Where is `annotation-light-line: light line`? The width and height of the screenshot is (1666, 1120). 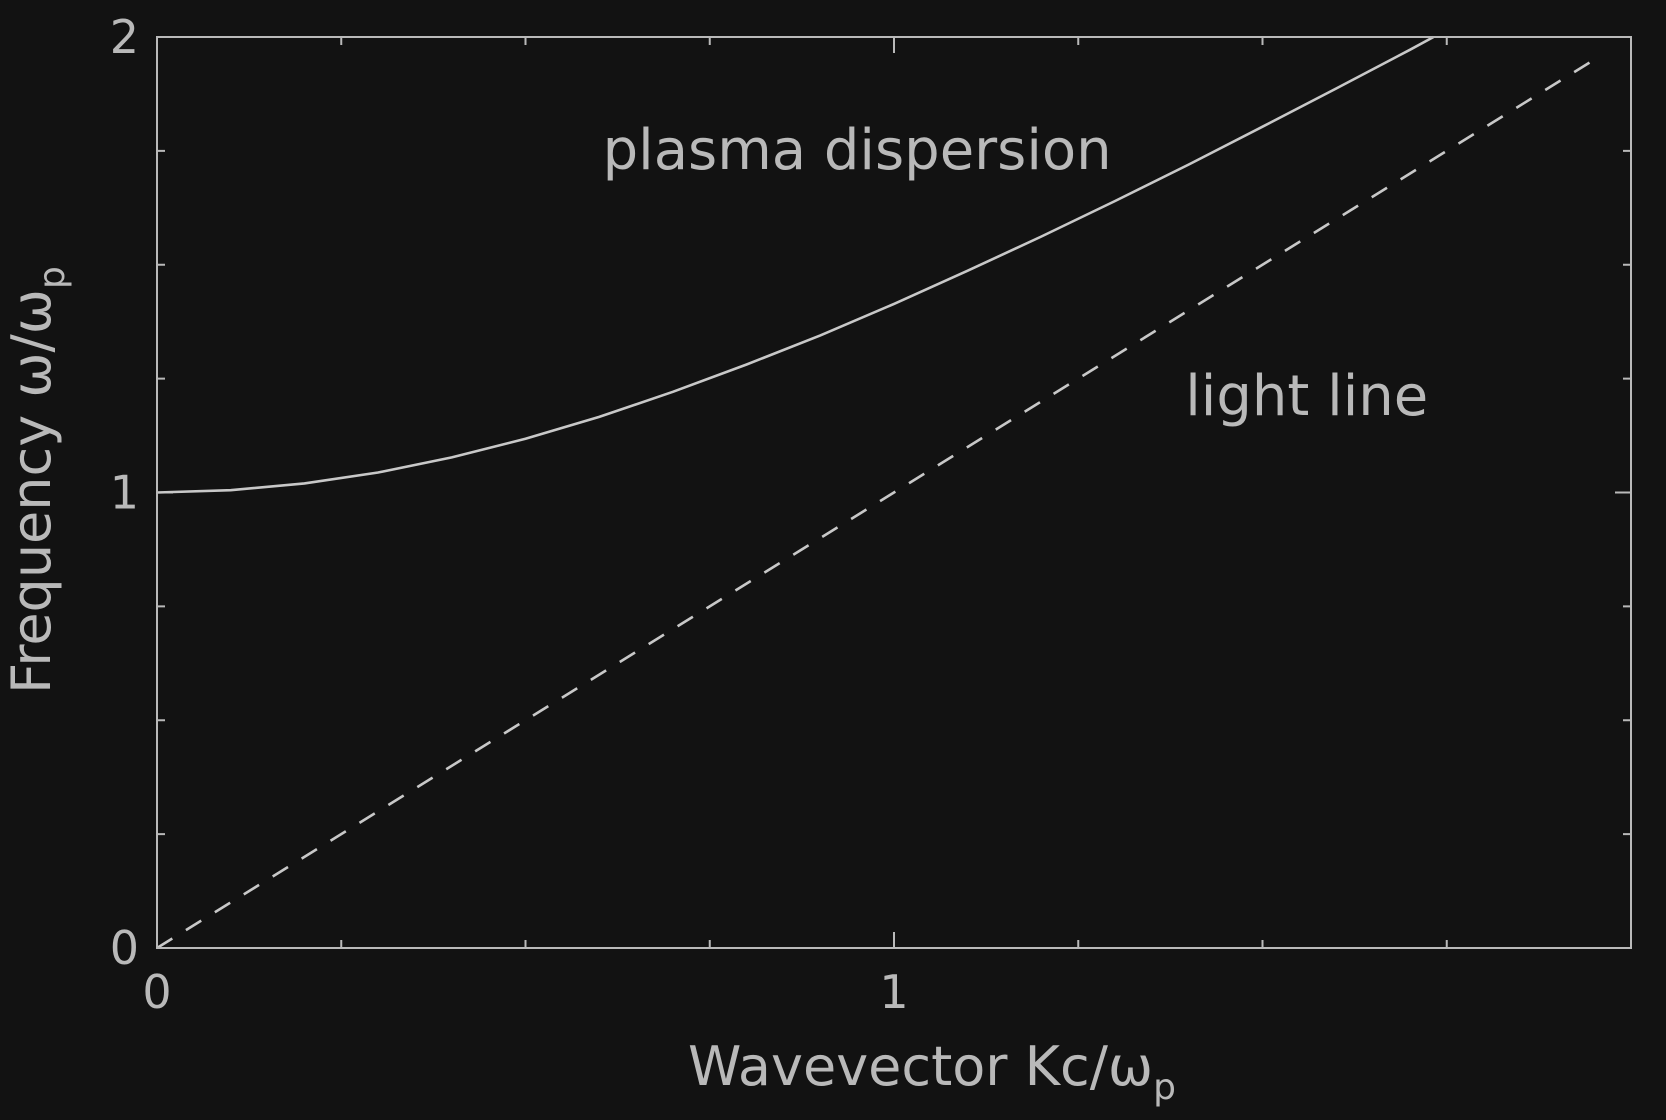
annotation-light-line: light line is located at coordinates (1306, 396).